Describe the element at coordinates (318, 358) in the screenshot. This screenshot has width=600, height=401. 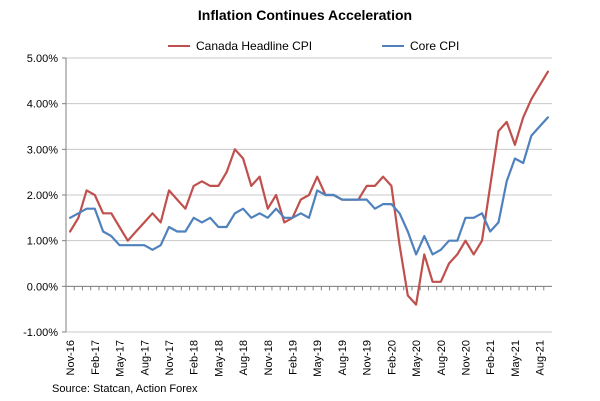
I see `x-tick-label: May-19` at that location.